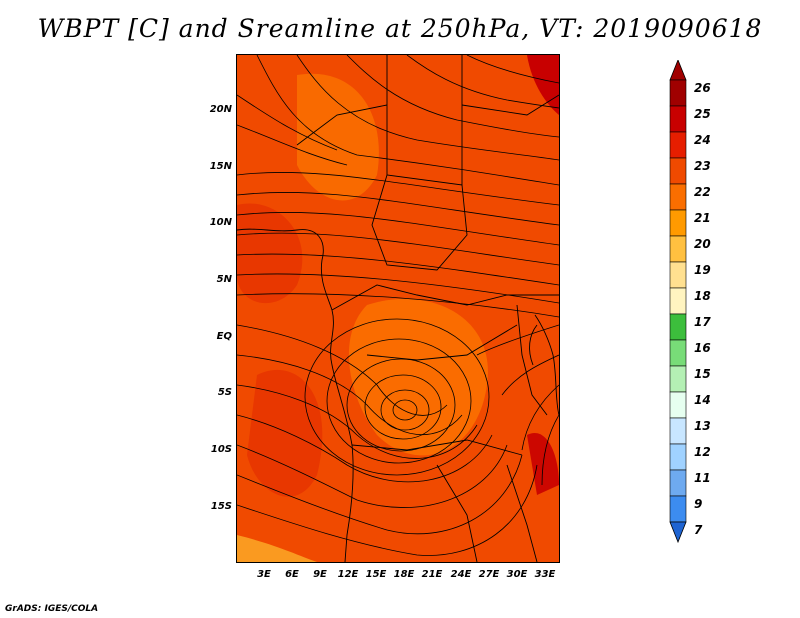 The width and height of the screenshot is (800, 618). Describe the element at coordinates (221, 506) in the screenshot. I see `lat-label-15s: 15S` at that location.